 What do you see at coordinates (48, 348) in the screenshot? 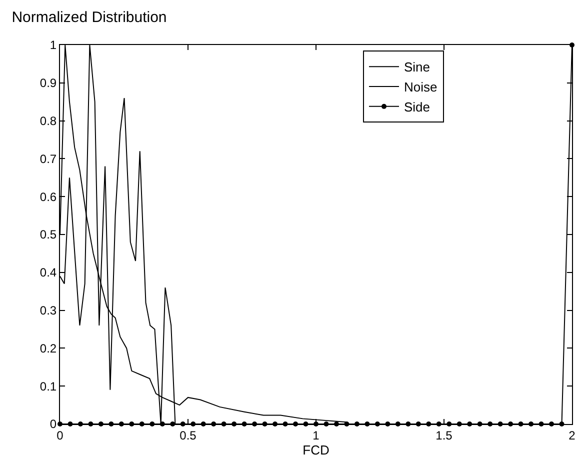
I see `y-tick-label: 0.2` at bounding box center [48, 348].